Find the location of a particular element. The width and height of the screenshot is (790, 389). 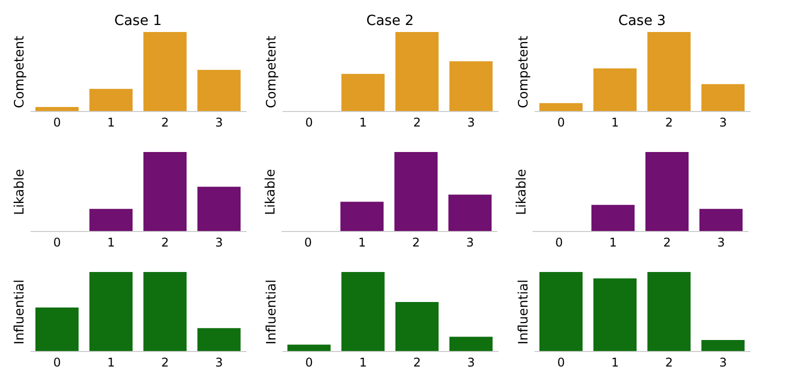

chart-title: Case 3 is located at coordinates (642, 21).